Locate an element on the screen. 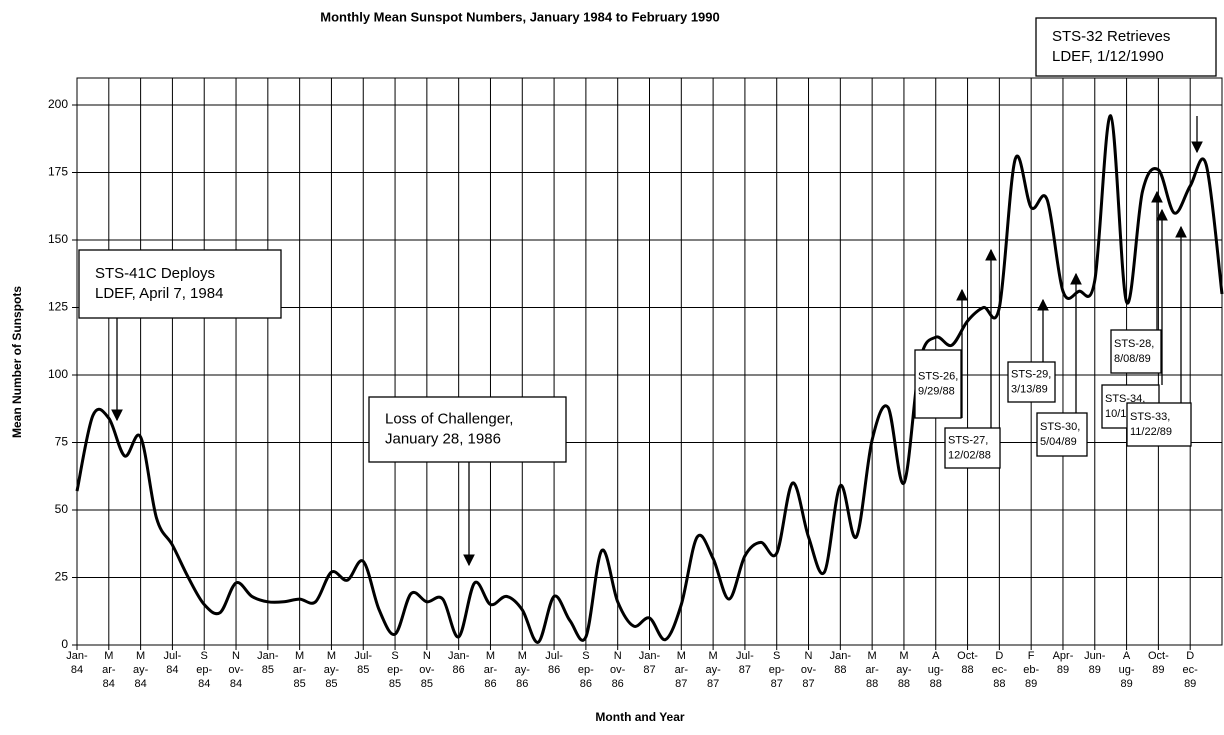 This screenshot has height=735, width=1224. x-tick-label: D is located at coordinates (1190, 656).